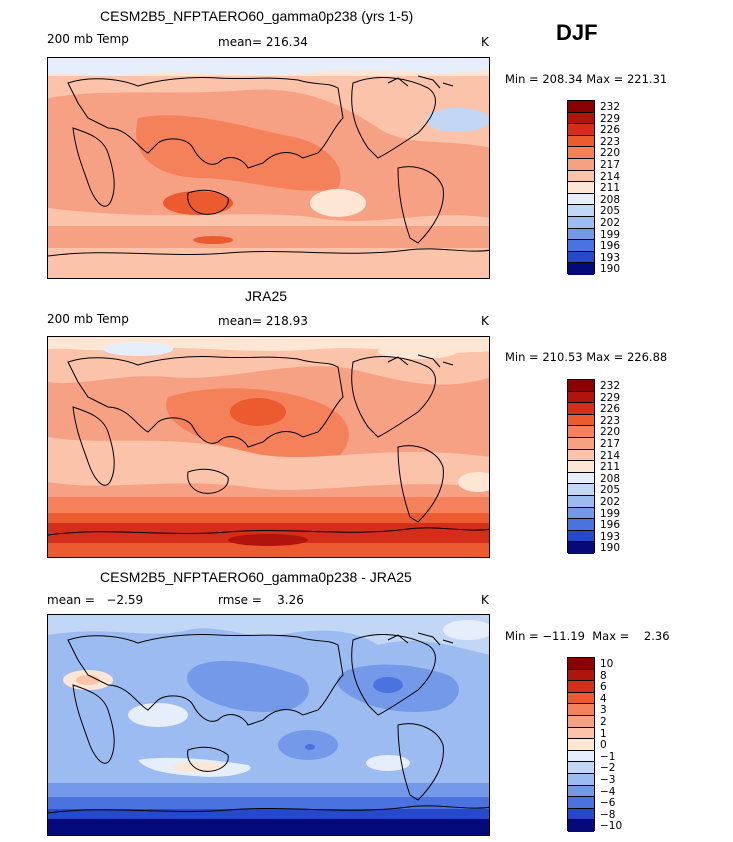 This screenshot has width=733, height=842. I want to click on tick: 1, so click(603, 733).